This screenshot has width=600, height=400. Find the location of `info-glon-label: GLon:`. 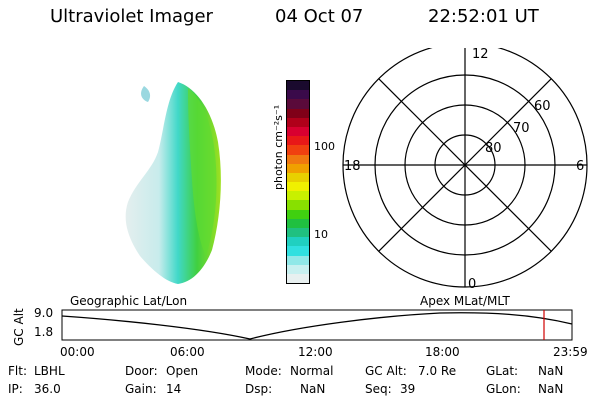

info-glon-label: GLon: is located at coordinates (503, 389).